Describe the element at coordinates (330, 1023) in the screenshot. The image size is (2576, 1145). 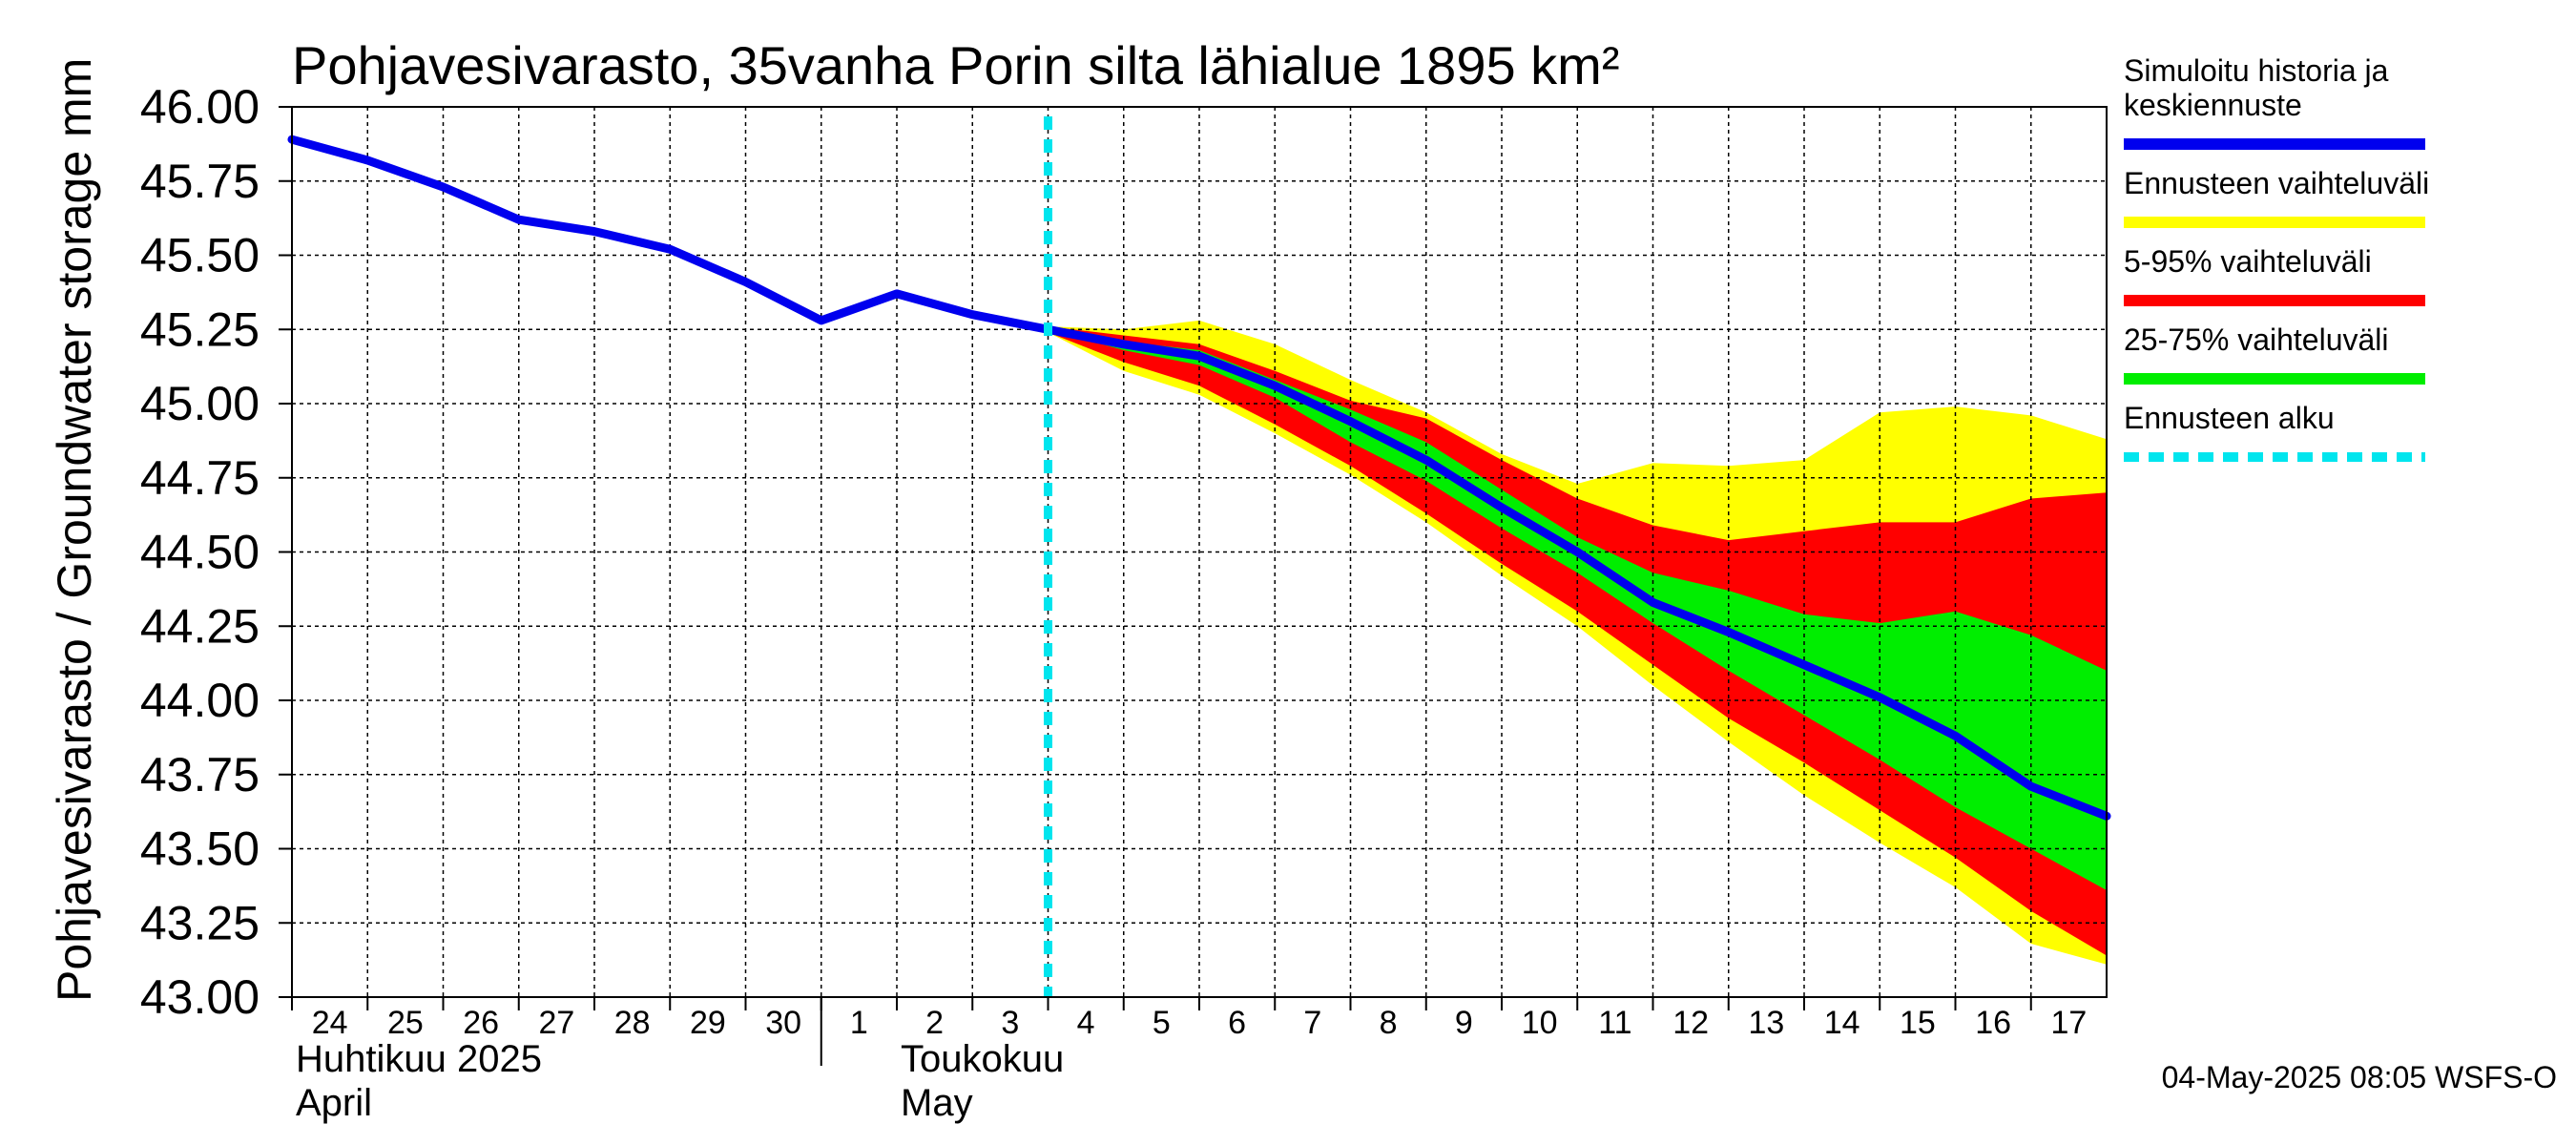
I see `x-tick-label: 24` at that location.